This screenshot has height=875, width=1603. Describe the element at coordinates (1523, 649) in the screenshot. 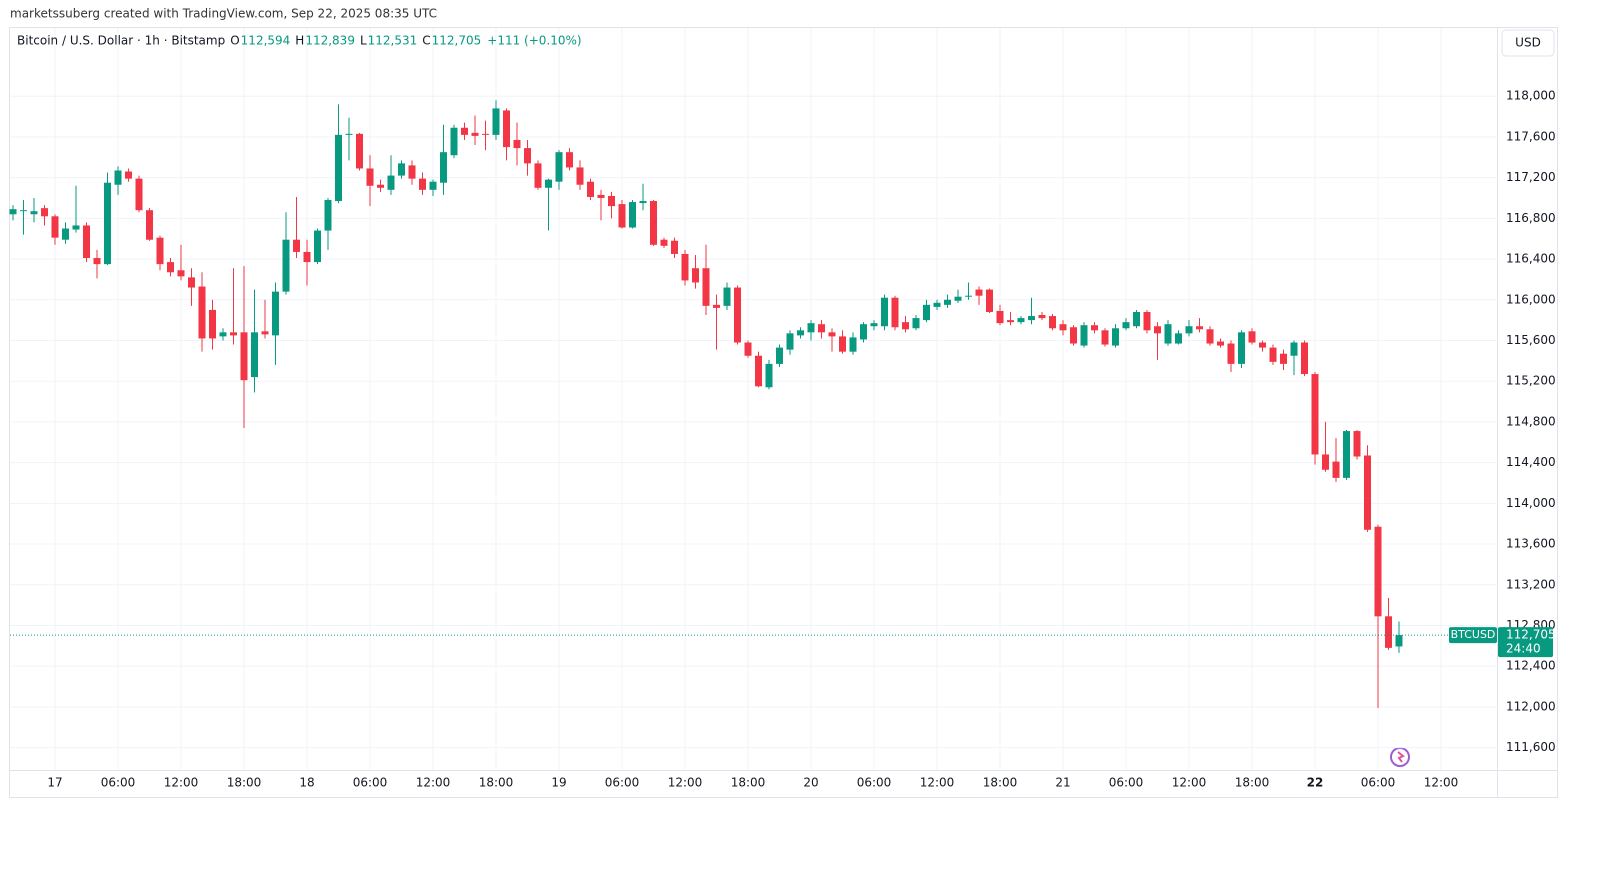

I see `countdown: 24:40` at that location.